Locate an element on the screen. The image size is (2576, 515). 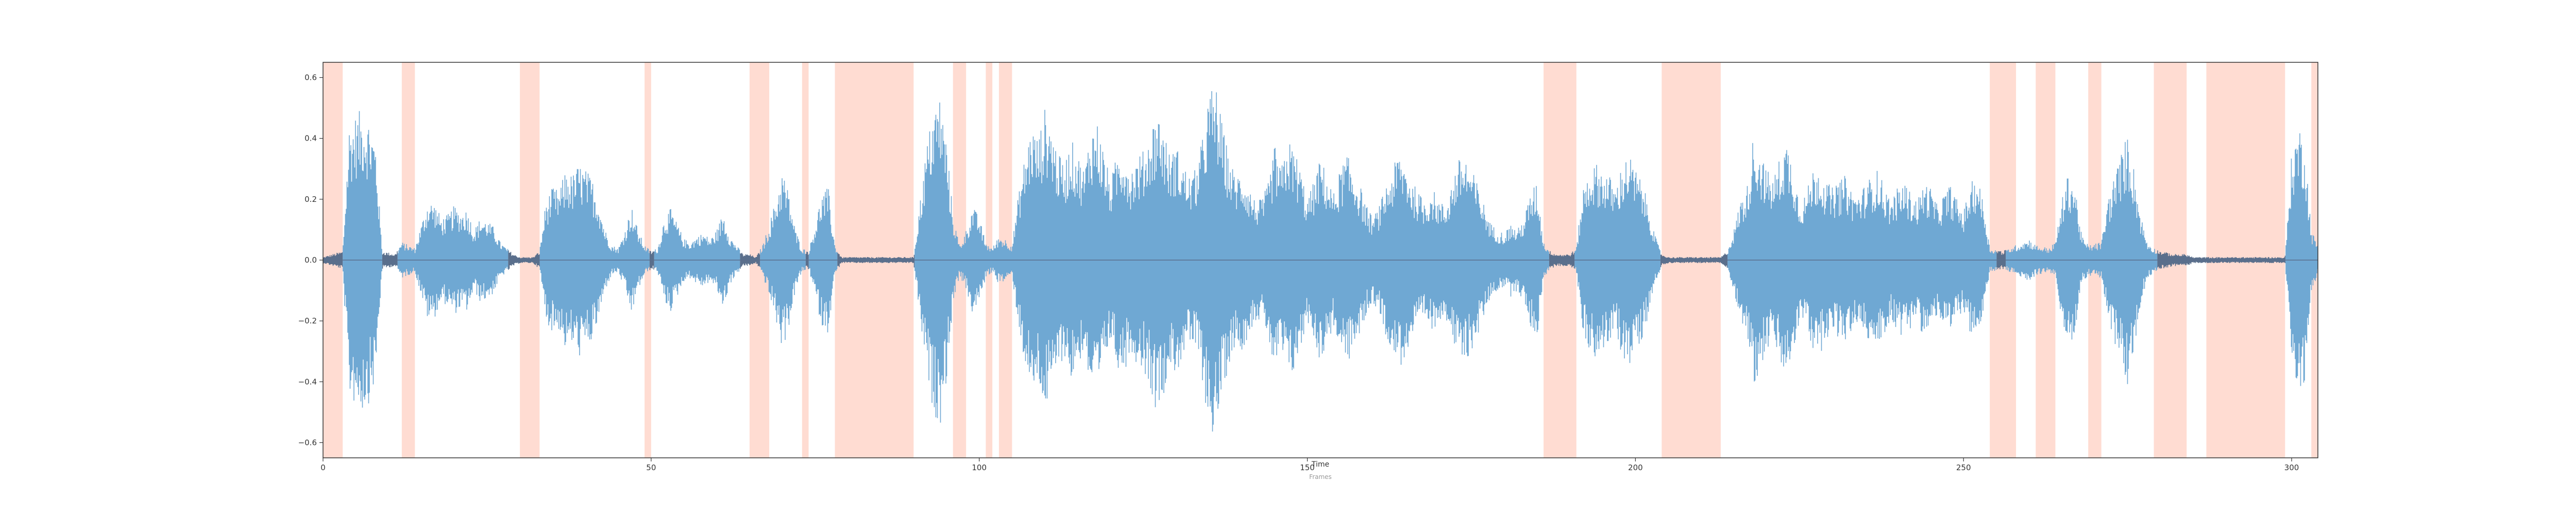
y-tick-label: 0.2 is located at coordinates (310, 200).